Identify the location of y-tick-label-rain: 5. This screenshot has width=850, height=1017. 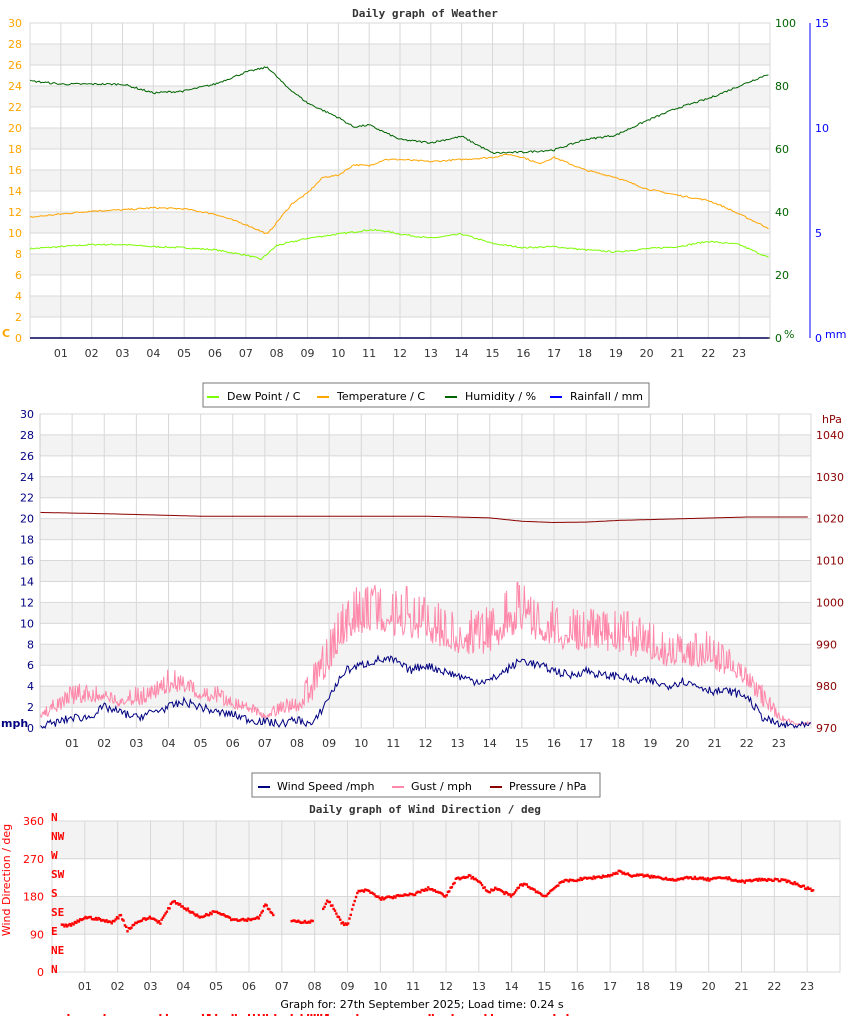
(818, 233).